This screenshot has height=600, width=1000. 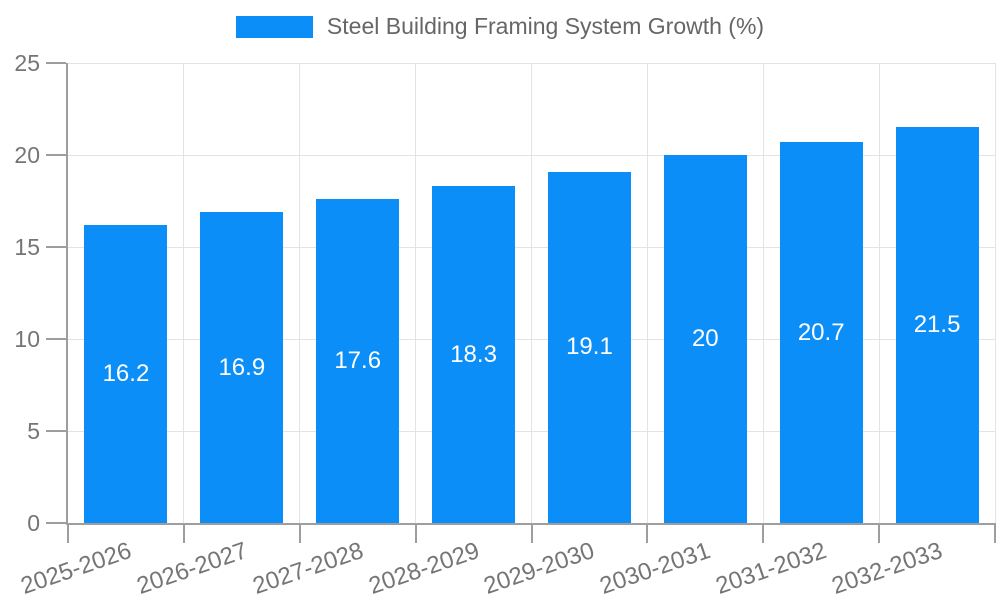 I want to click on x-axis-tick-label: 2029-2030, so click(x=539, y=568).